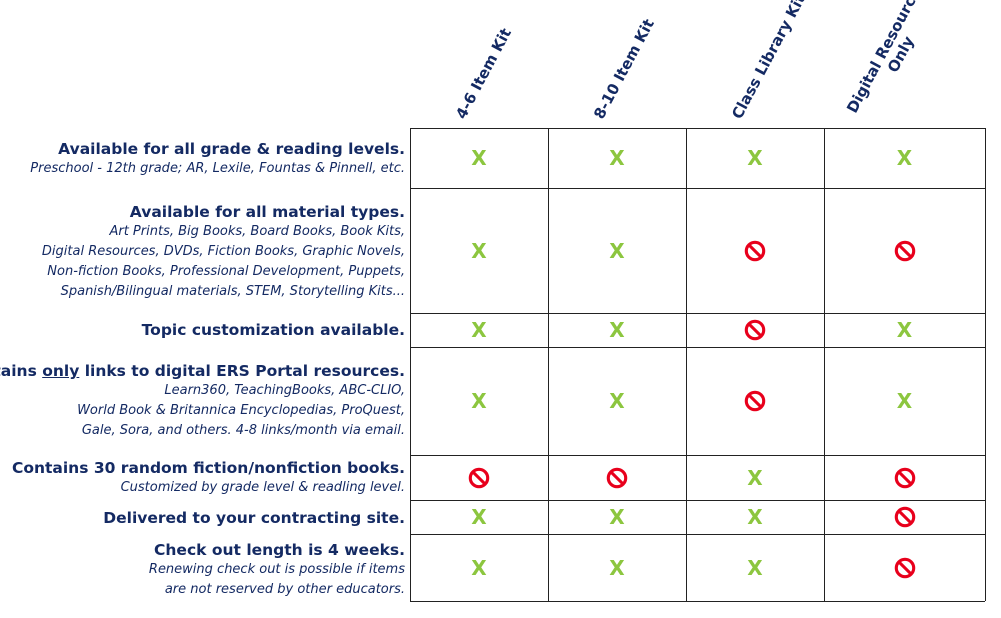  Describe the element at coordinates (279, 550) in the screenshot. I see `row-title: Check out length is 4 weeks.` at that location.